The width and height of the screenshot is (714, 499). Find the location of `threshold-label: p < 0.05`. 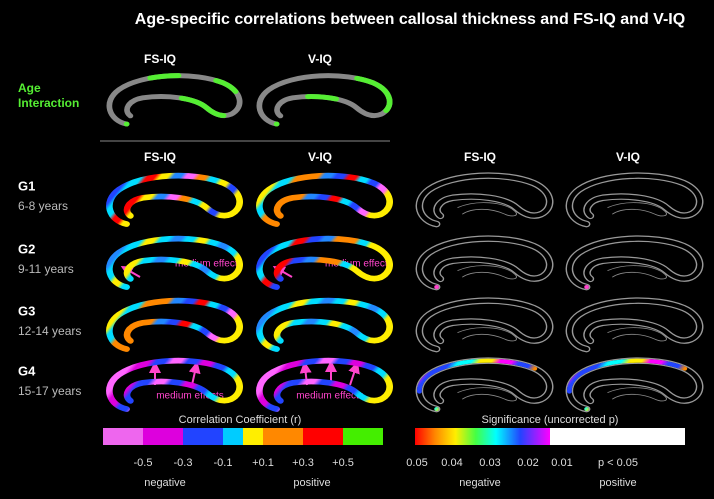

threshold-label: p < 0.05 is located at coordinates (618, 463).